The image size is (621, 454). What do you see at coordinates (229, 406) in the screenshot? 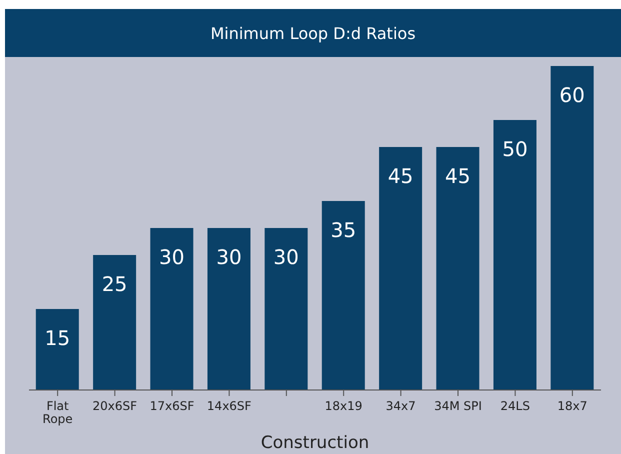
I see `x-tick-label: 14x6SF` at bounding box center [229, 406].